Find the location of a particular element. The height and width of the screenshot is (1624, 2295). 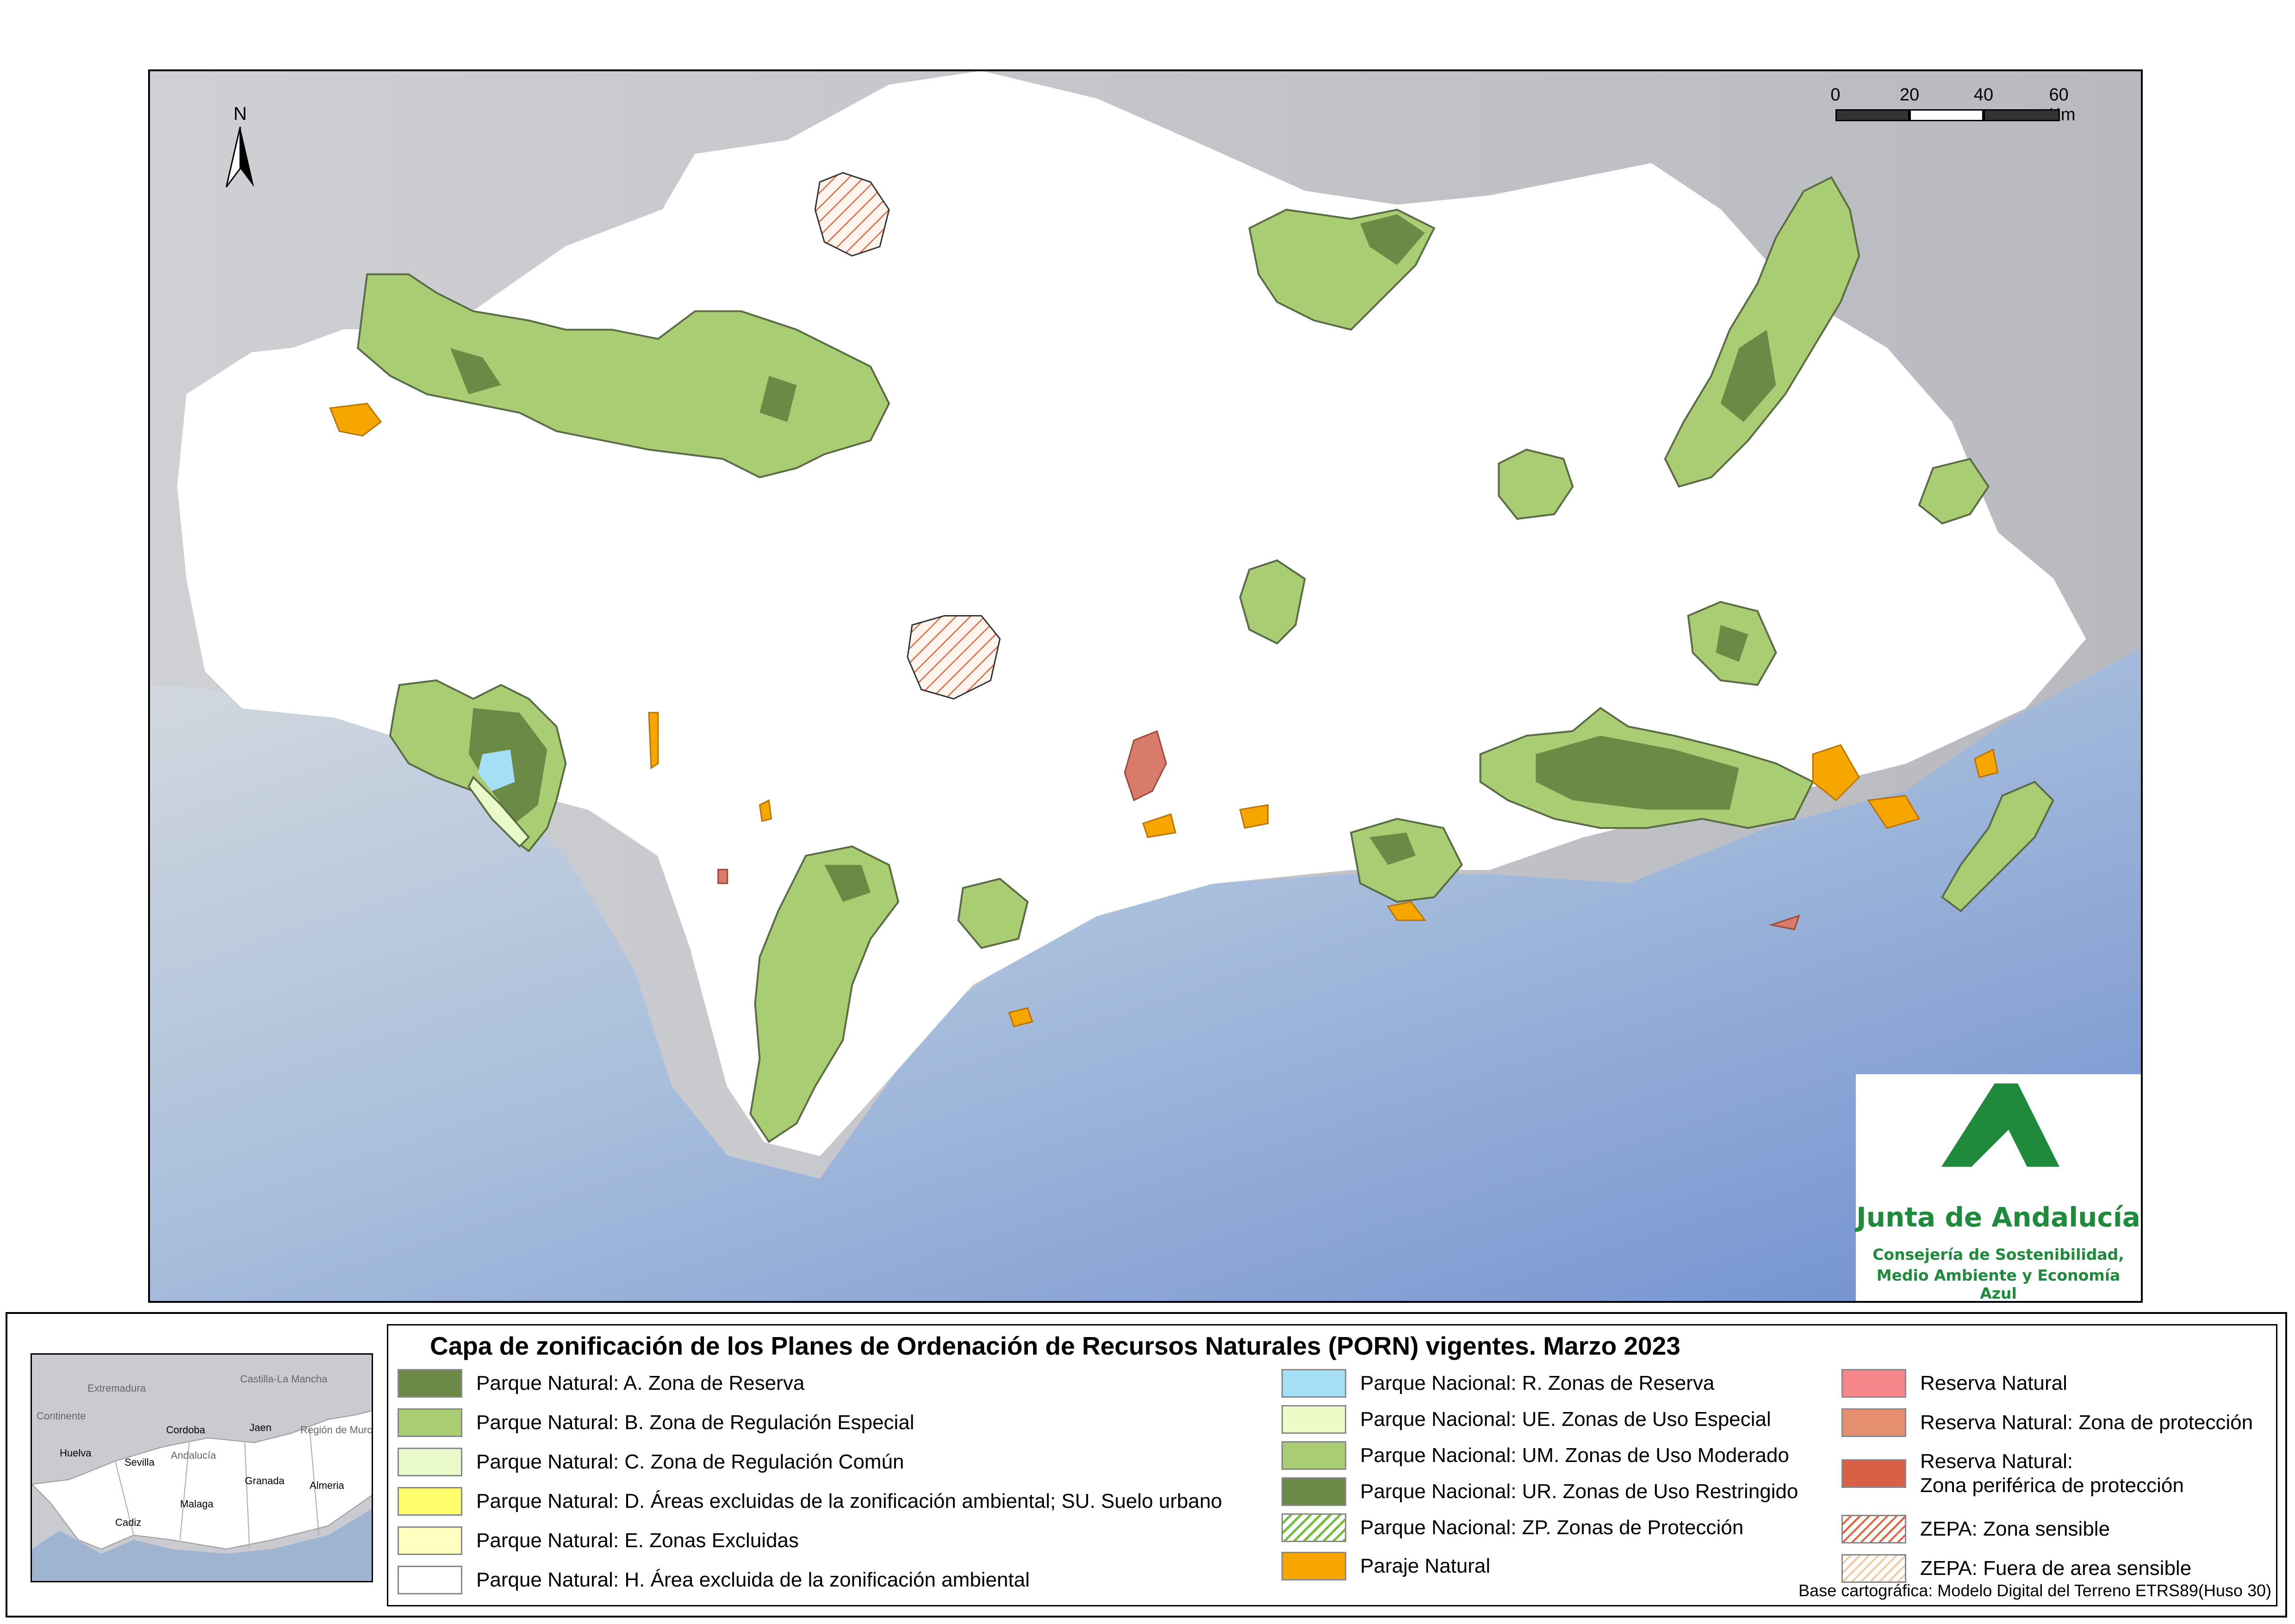

legend-label: Reserva Natural is located at coordinates (1993, 1383).